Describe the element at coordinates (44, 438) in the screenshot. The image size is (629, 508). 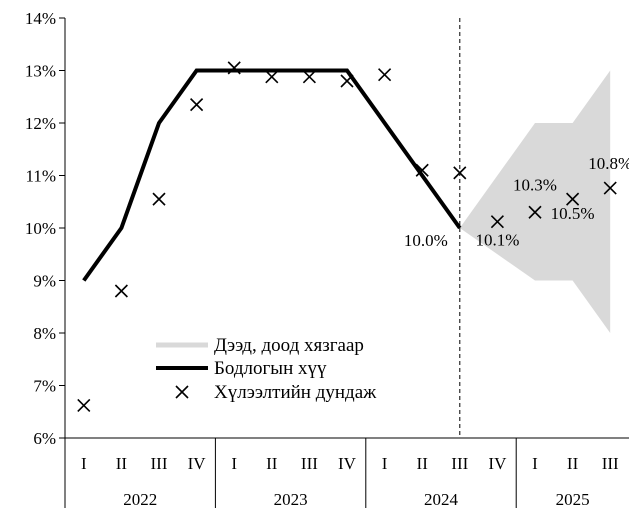
I see `y-tick-label: 6%` at that location.